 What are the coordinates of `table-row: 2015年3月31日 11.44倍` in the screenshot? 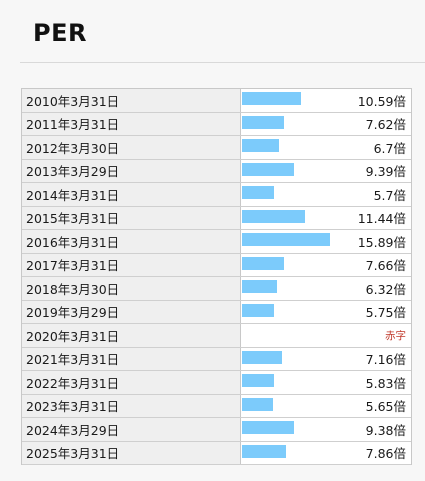 It's located at (216, 218).